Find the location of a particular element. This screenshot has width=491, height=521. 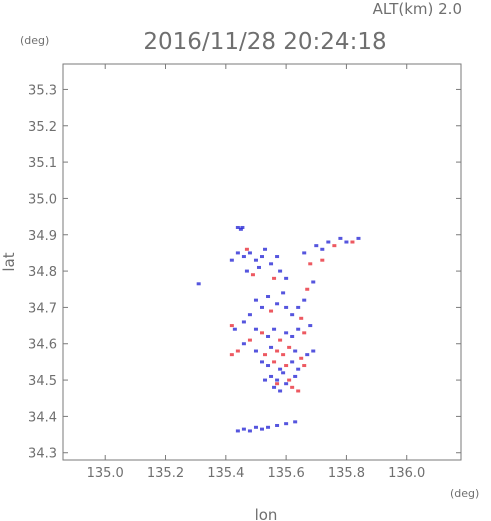

data-points is located at coordinates (278, 329).